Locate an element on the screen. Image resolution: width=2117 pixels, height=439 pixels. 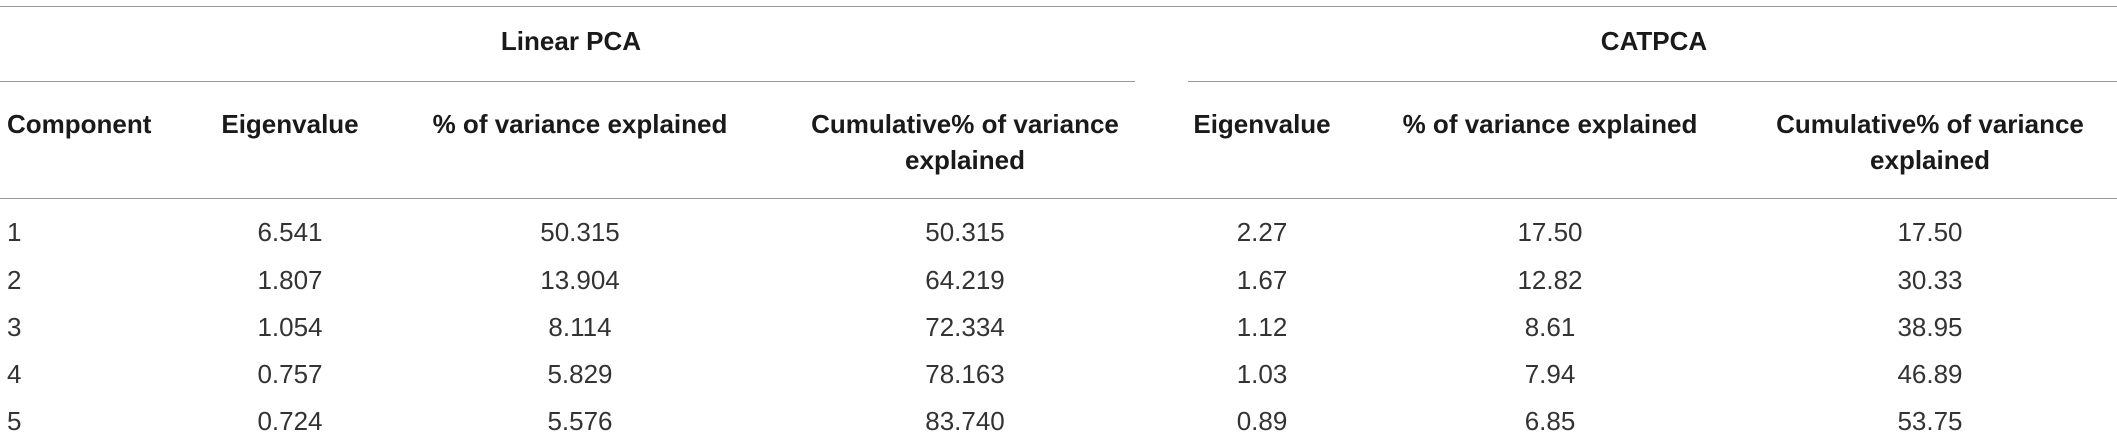
table-cell: 3 is located at coordinates (14, 327).